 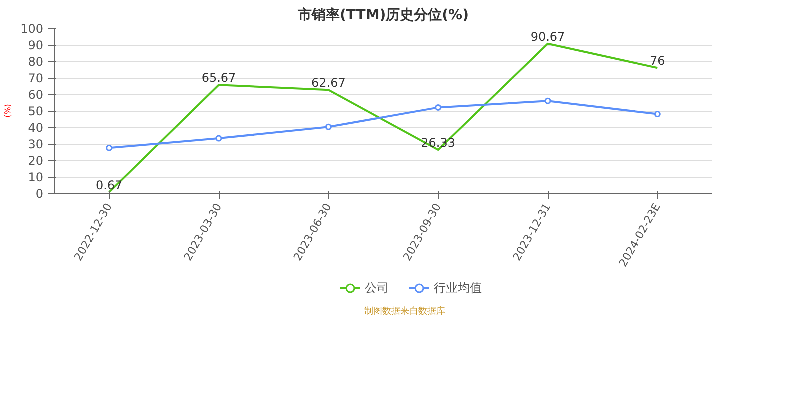 What do you see at coordinates (40, 194) in the screenshot?
I see `y-tick-label: 0` at bounding box center [40, 194].